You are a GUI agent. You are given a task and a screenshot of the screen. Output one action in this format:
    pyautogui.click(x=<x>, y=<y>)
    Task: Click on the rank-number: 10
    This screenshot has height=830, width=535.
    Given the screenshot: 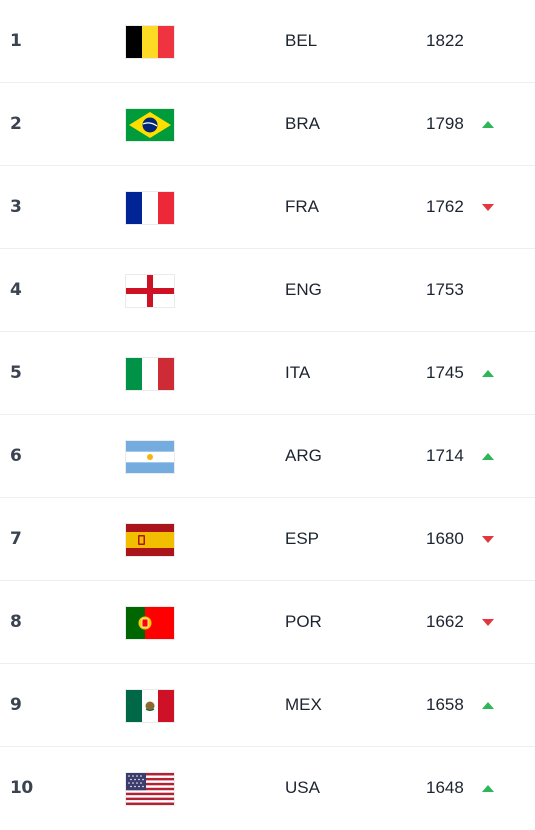 What is the action you would take?
    pyautogui.click(x=21, y=788)
    